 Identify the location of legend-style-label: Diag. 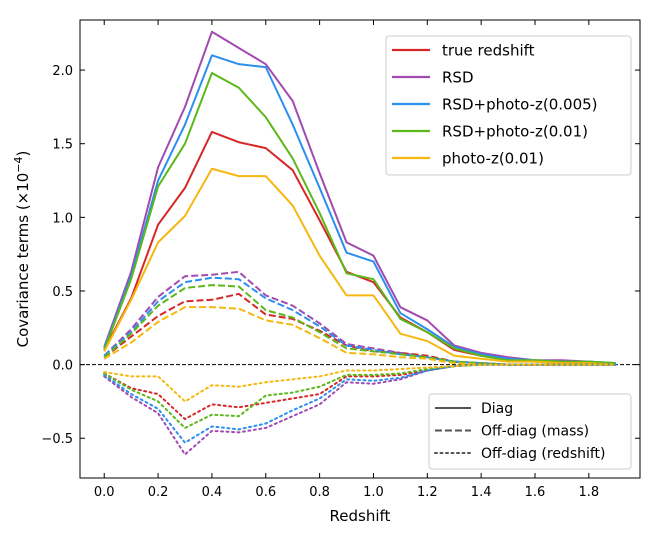
(497, 409).